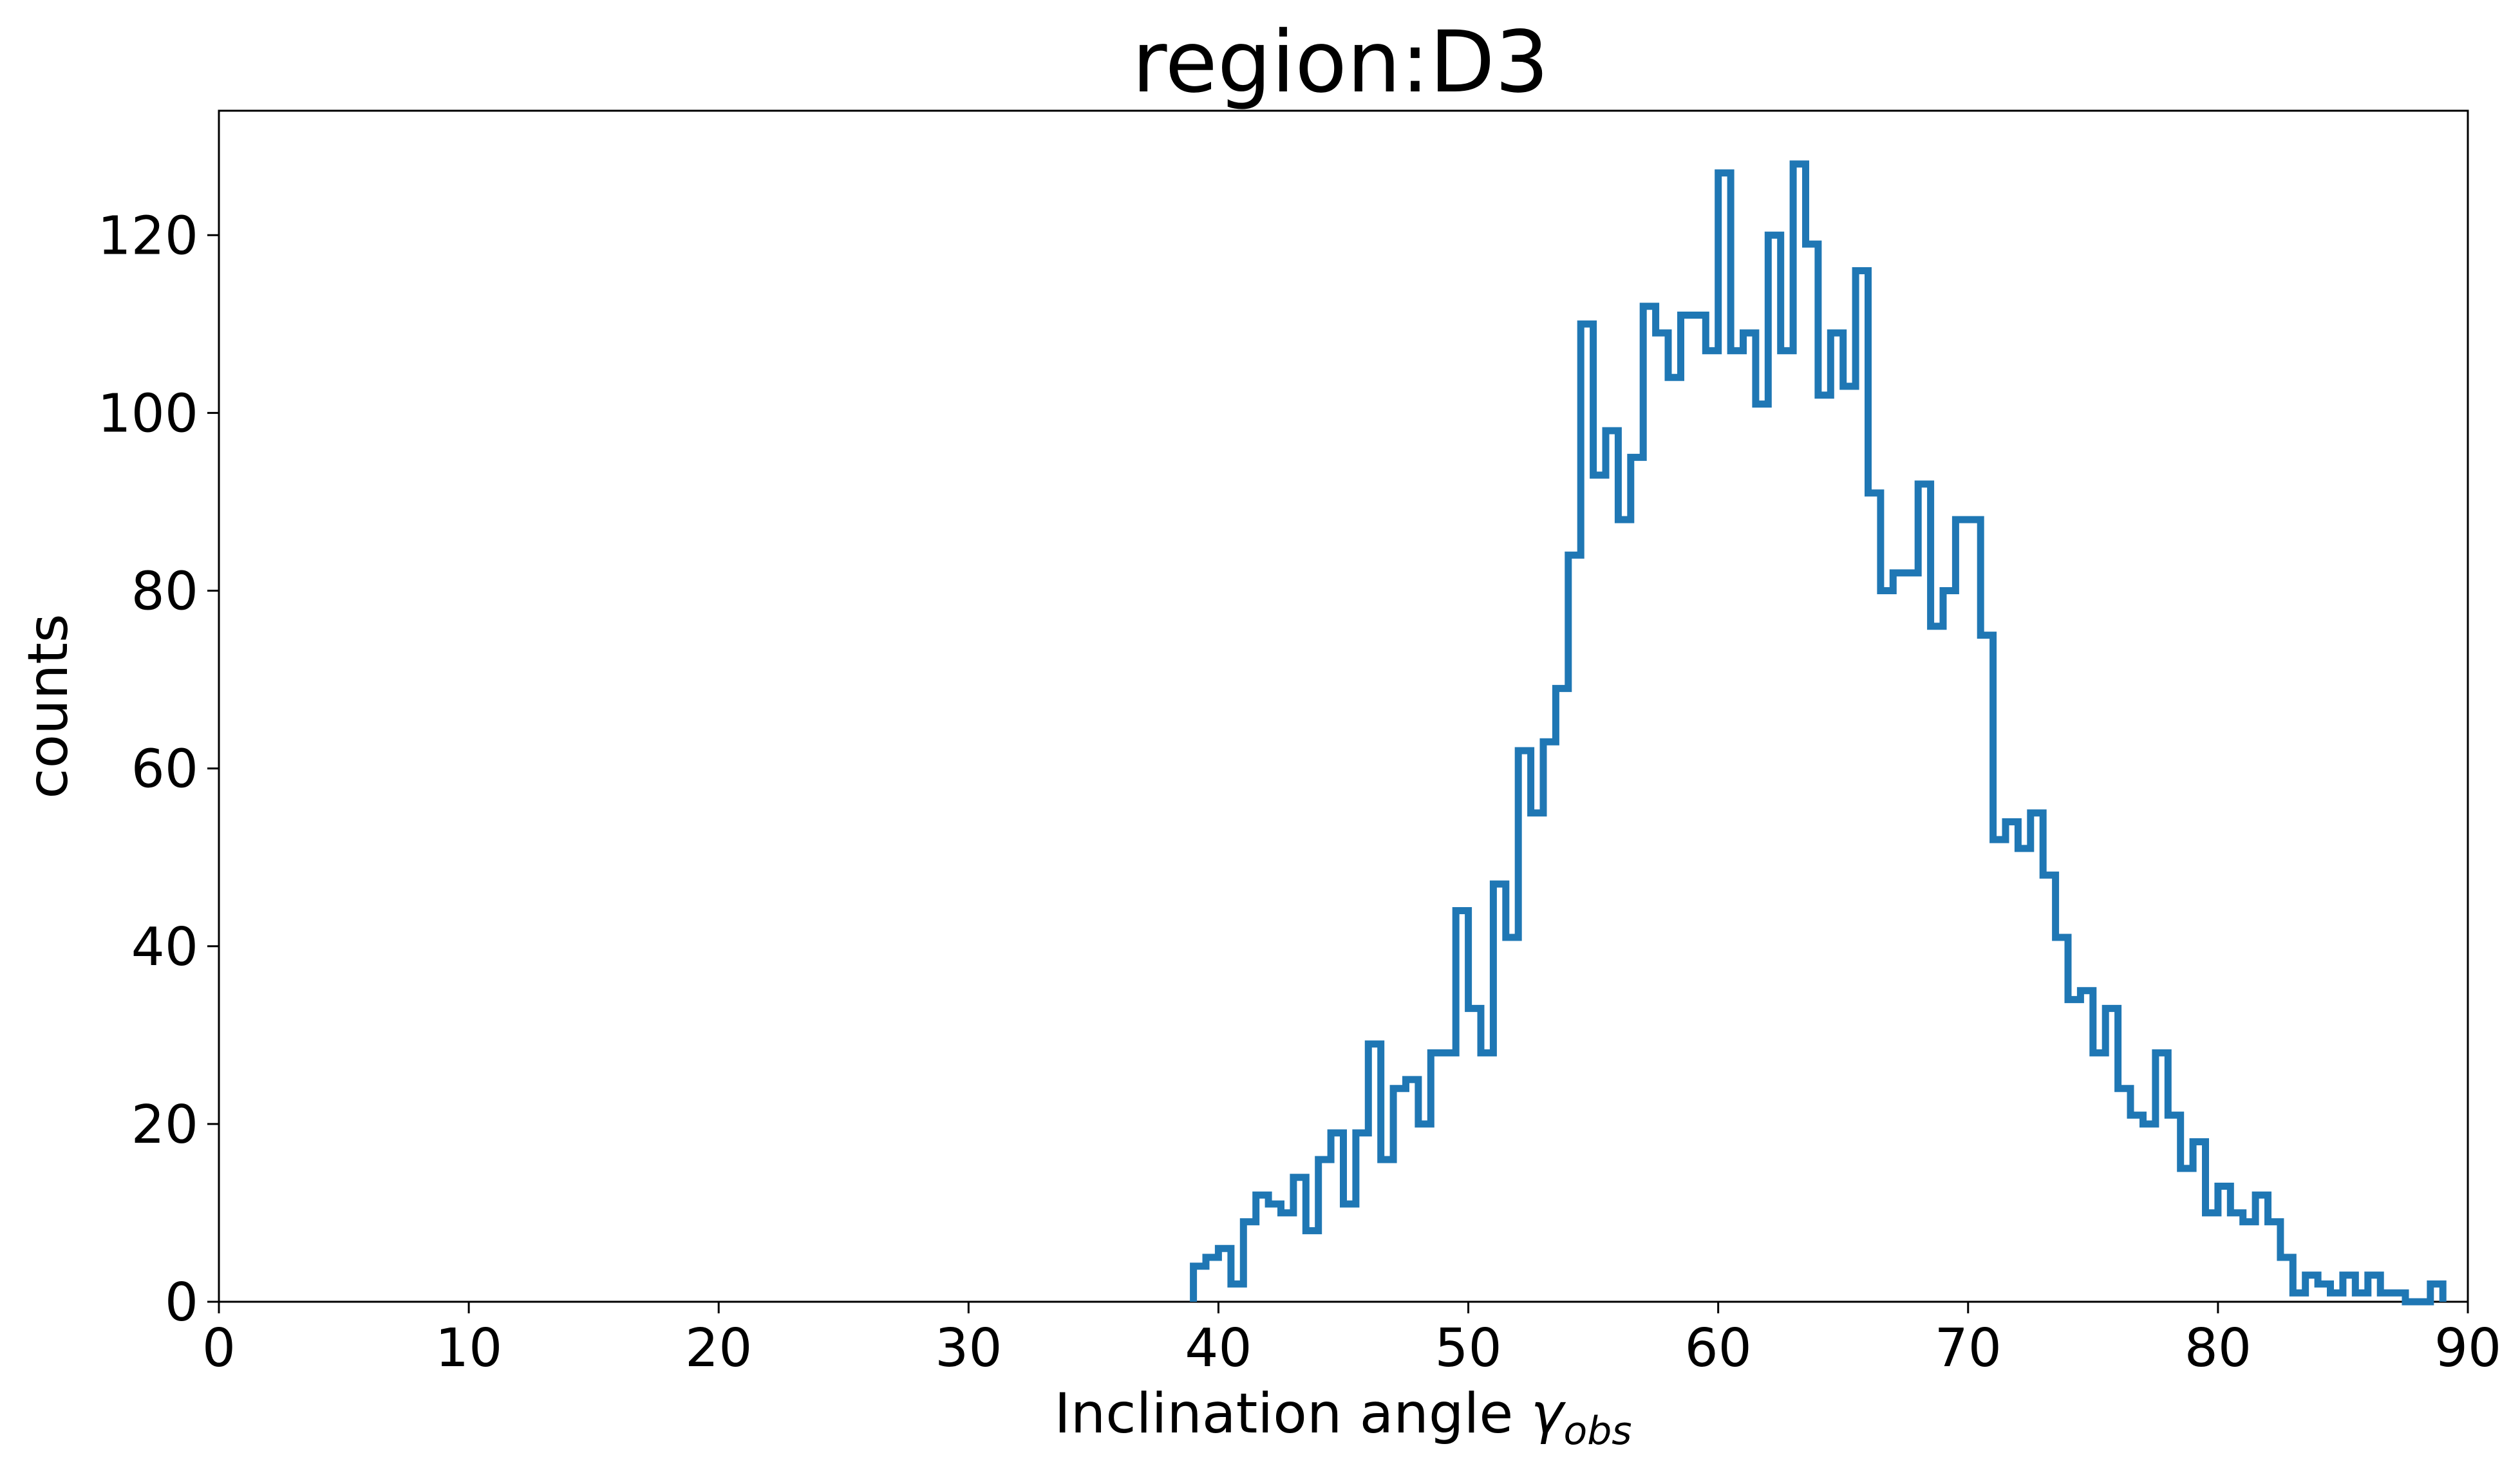 Image resolution: width=2520 pixels, height=1464 pixels. I want to click on y-axis-ticks: 0 20 40 60 80 100 120, so click(158, 769).